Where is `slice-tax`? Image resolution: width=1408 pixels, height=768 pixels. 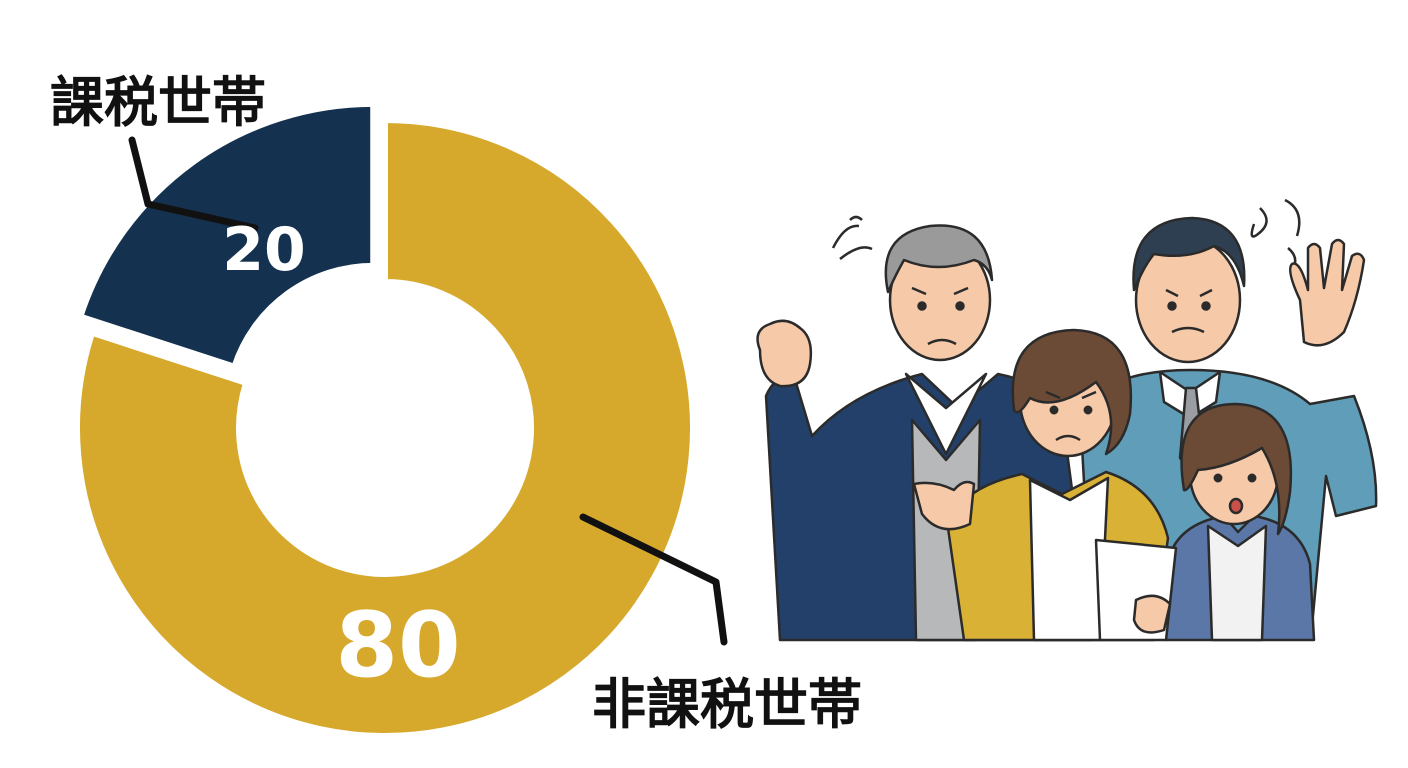 slice-tax is located at coordinates (226, 235).